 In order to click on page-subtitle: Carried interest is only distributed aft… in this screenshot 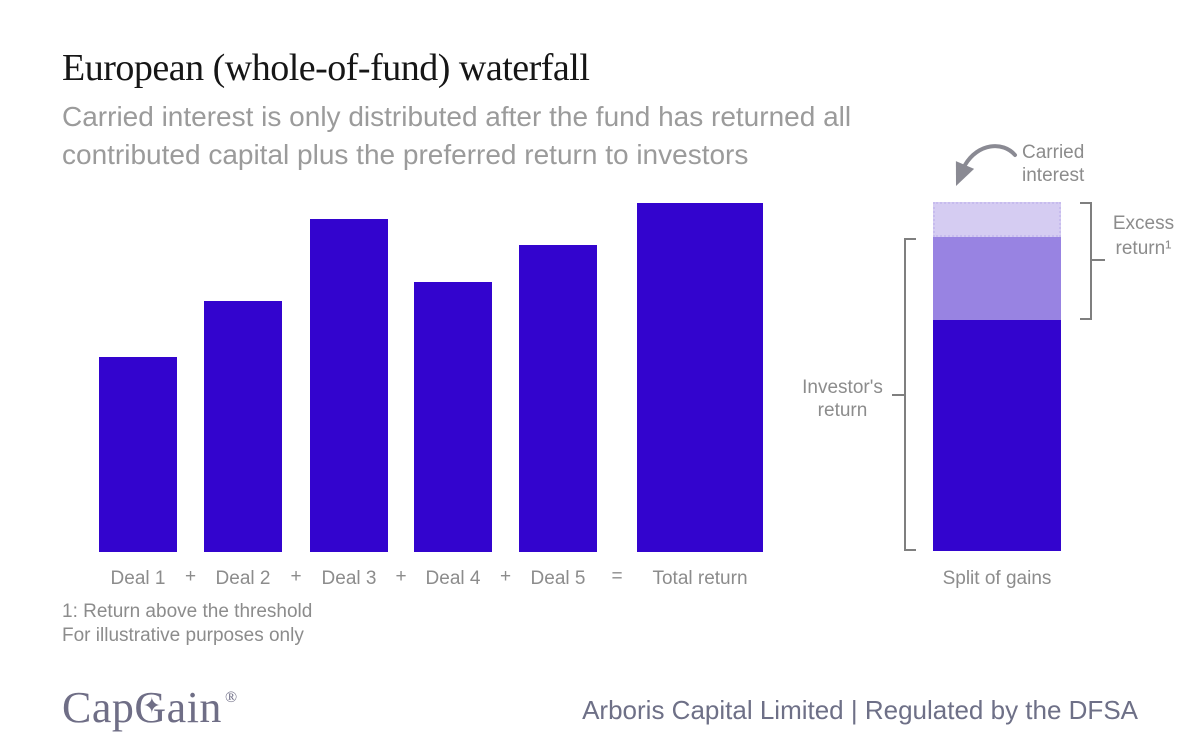, I will do `click(456, 136)`.